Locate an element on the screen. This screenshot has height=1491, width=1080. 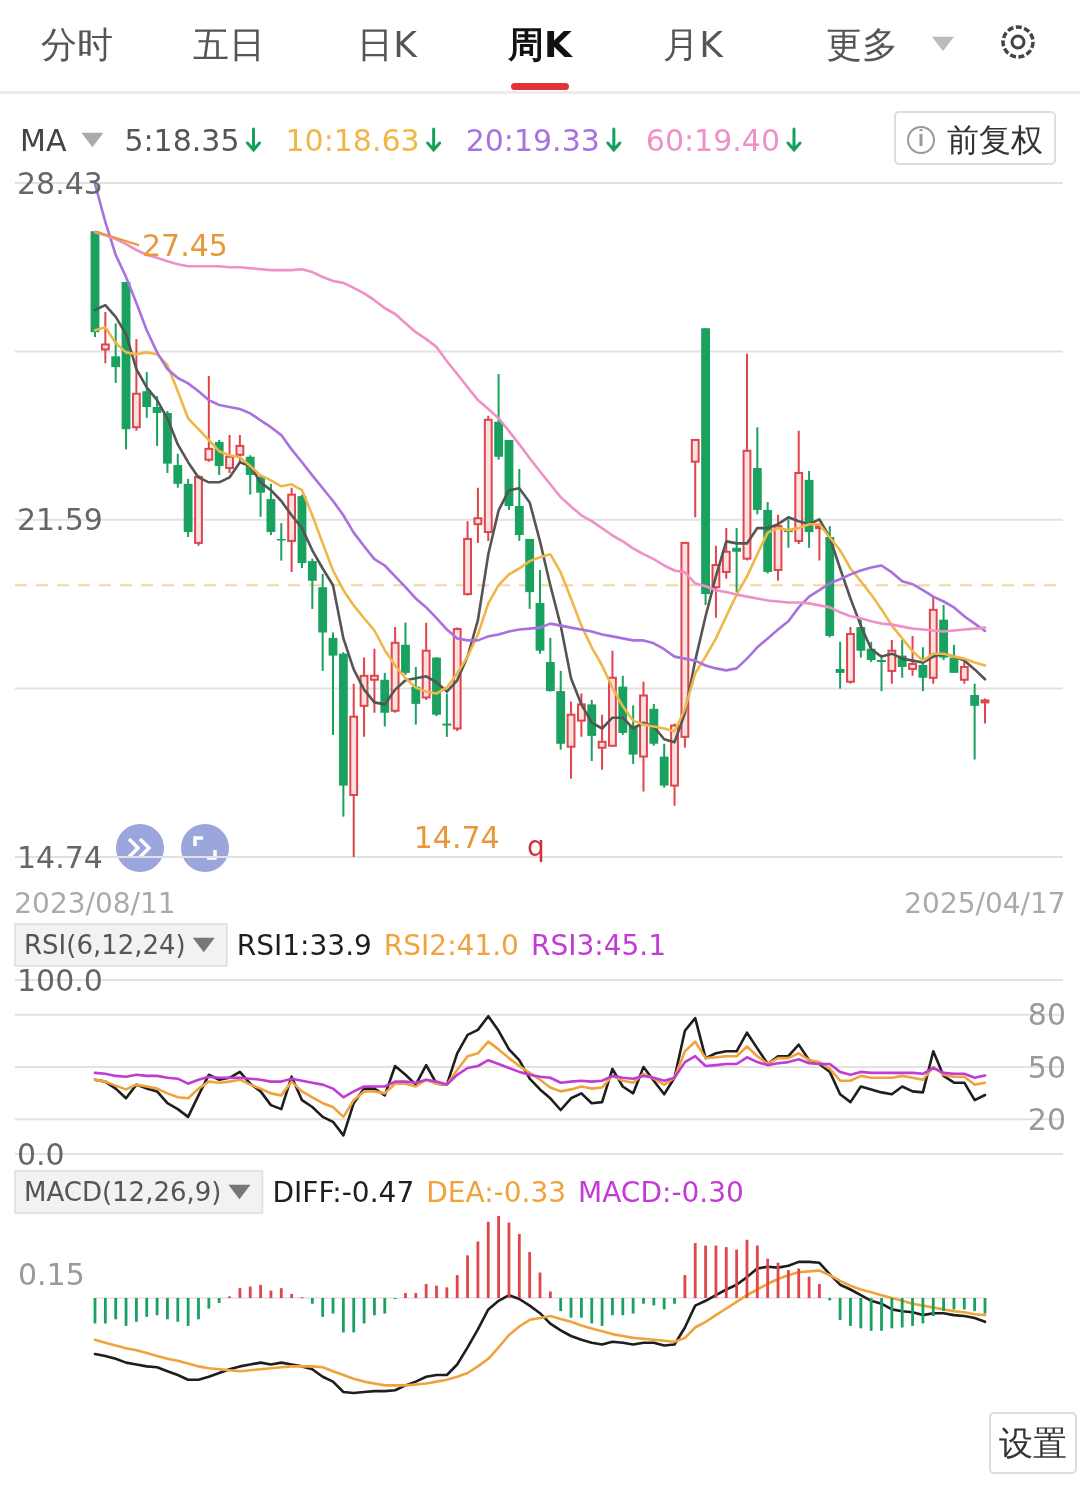
text: 0.15 is located at coordinates (51, 1274).